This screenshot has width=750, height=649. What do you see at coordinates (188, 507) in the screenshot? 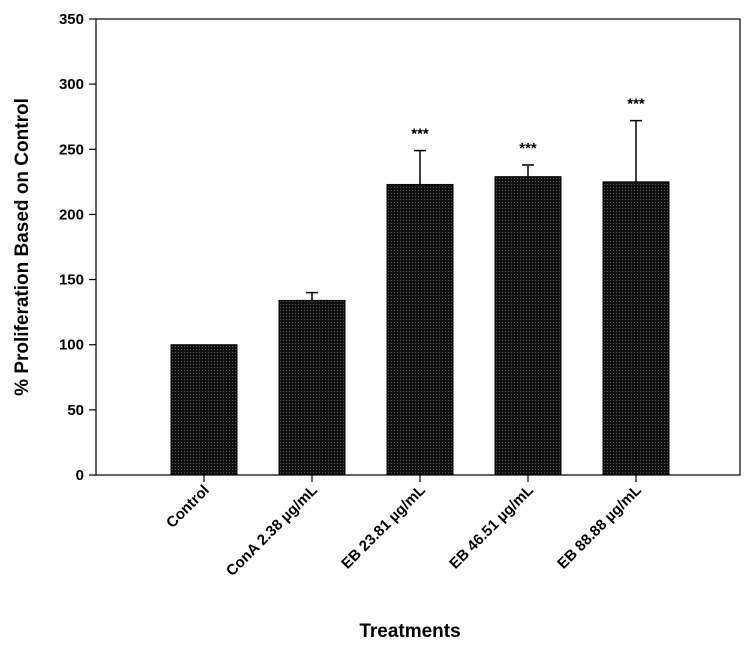
I see `x-tick-label: Control` at bounding box center [188, 507].